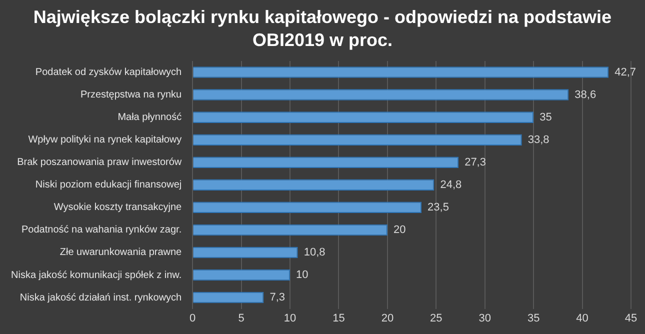 This screenshot has width=645, height=334. I want to click on y-tick-label: Wpływ polityki na rynek kapitałowy, so click(105, 140).